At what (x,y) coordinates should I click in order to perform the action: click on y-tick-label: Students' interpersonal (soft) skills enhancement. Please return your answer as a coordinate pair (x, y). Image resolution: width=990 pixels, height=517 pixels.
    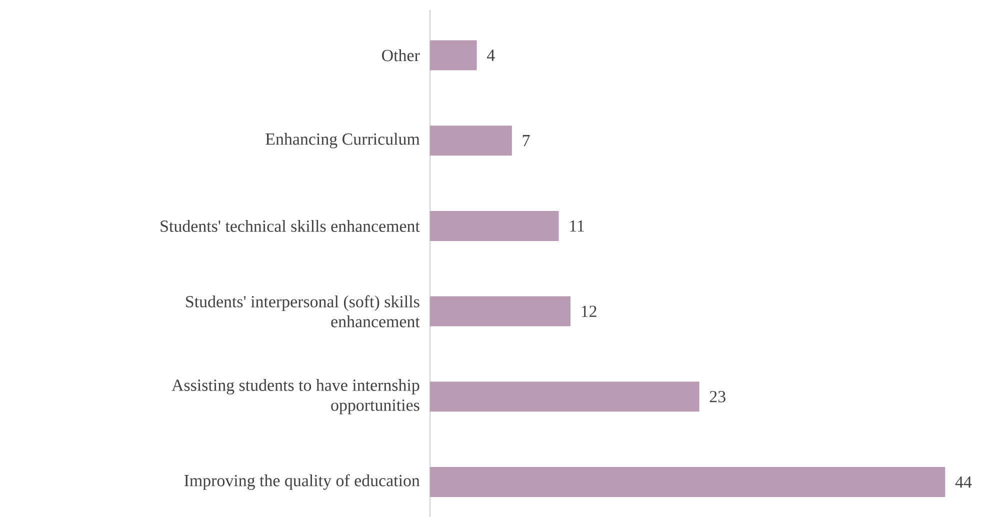
    Looking at the image, I should click on (303, 311).